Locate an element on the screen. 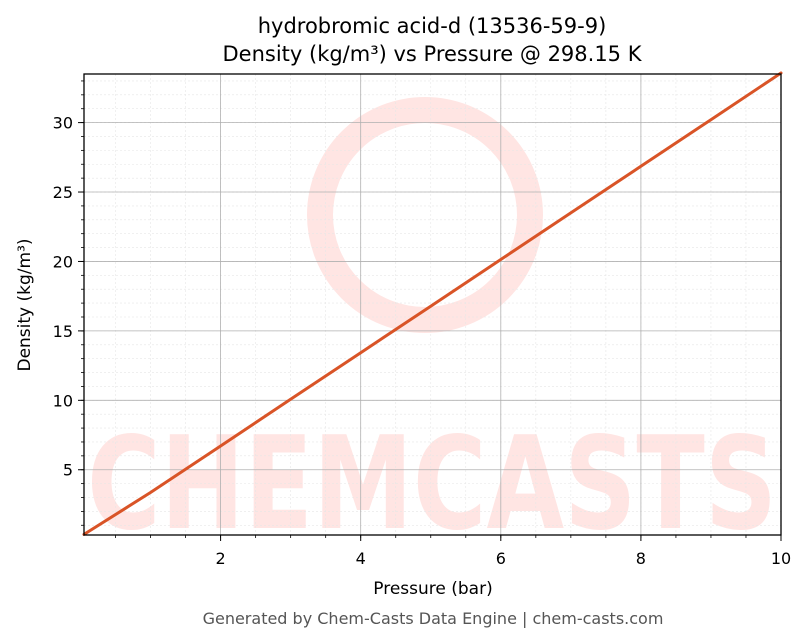 The image size is (810, 644). x-tick-label: 6 is located at coordinates (501, 558).